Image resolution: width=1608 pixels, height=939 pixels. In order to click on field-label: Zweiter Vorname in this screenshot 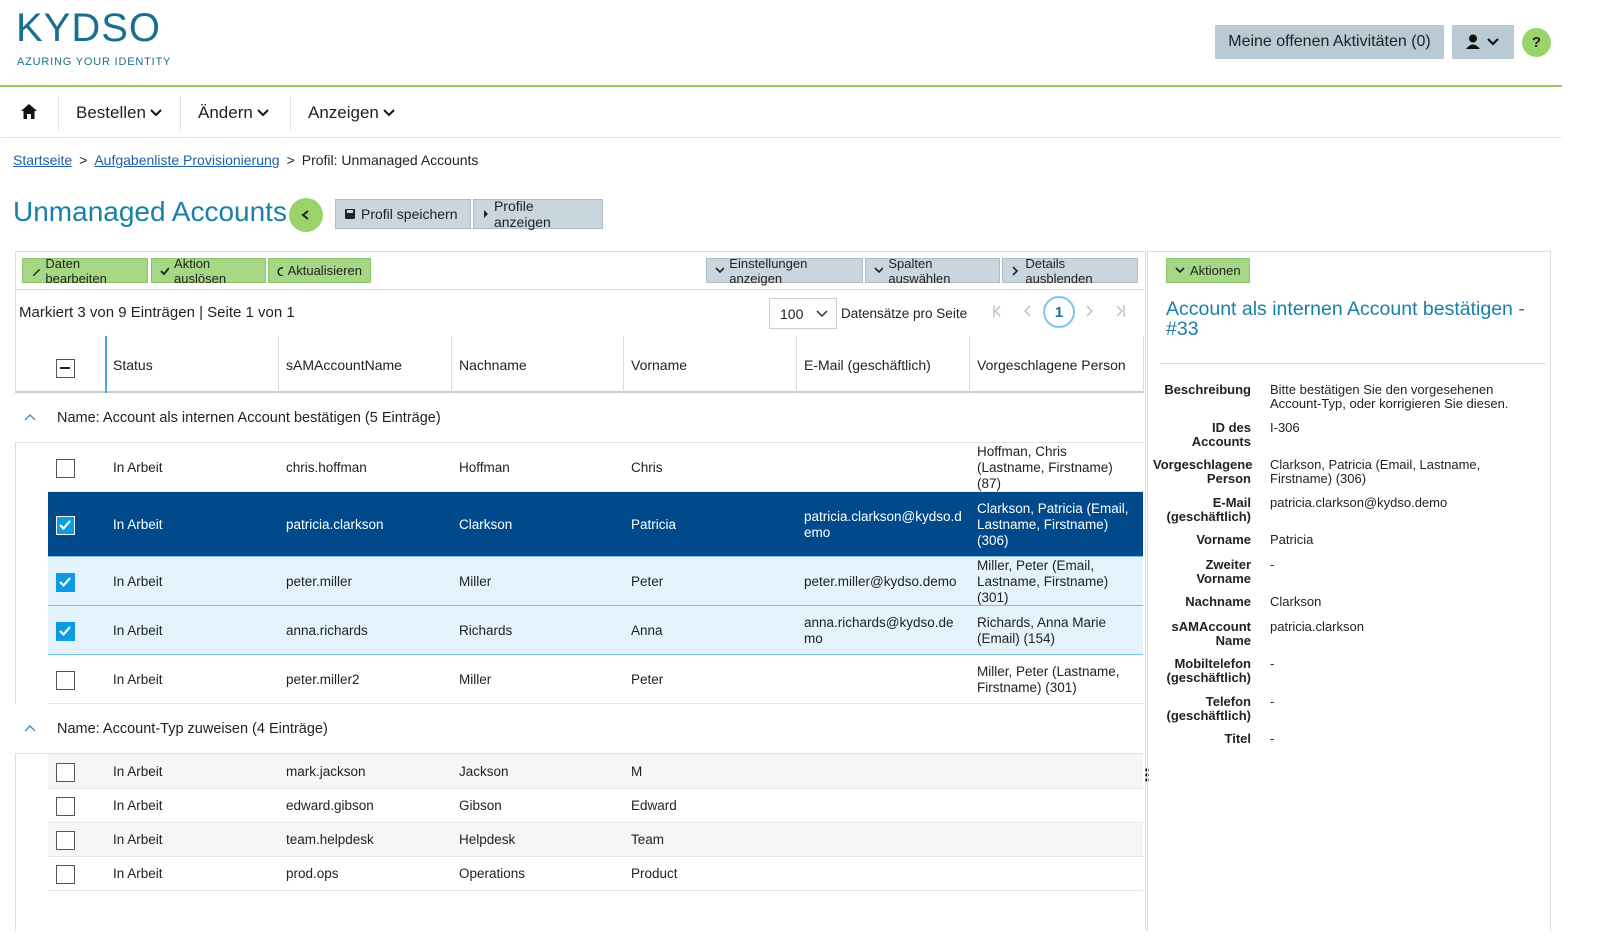, I will do `click(1223, 571)`.